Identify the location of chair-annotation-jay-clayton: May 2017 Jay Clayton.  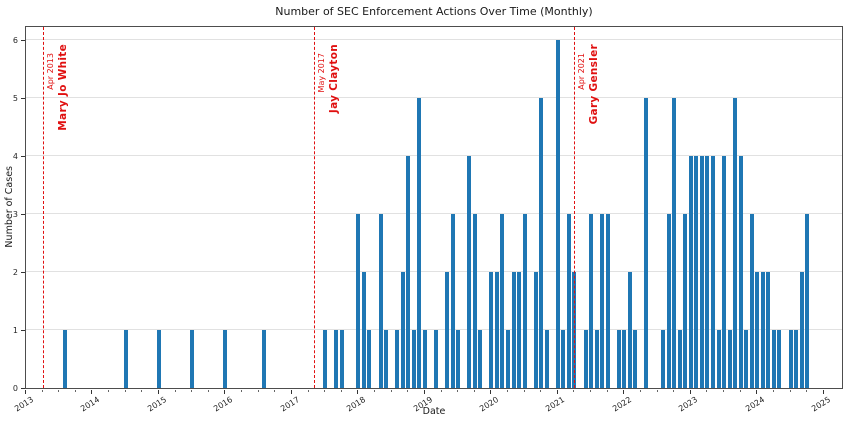
(328, 78).